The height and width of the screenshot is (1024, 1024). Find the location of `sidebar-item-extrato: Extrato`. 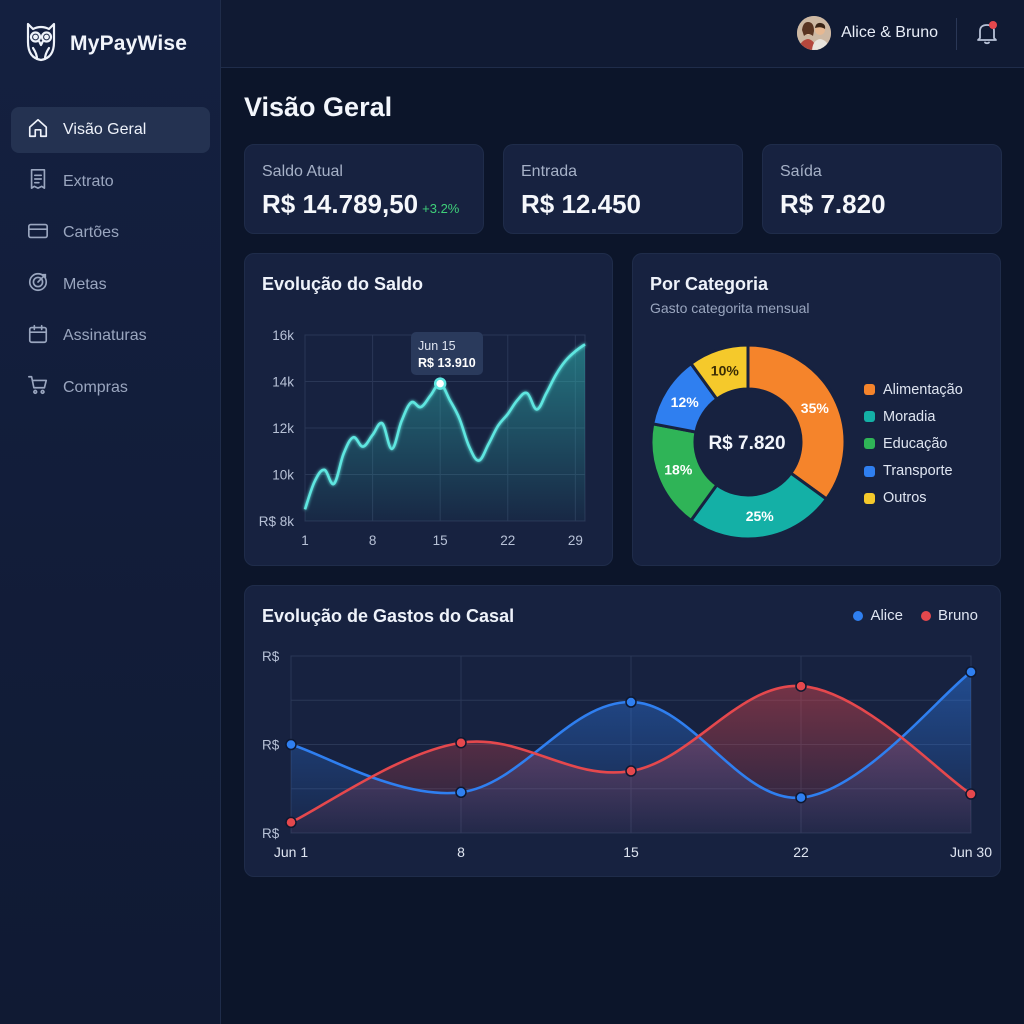

sidebar-item-extrato: Extrato is located at coordinates (110, 182).